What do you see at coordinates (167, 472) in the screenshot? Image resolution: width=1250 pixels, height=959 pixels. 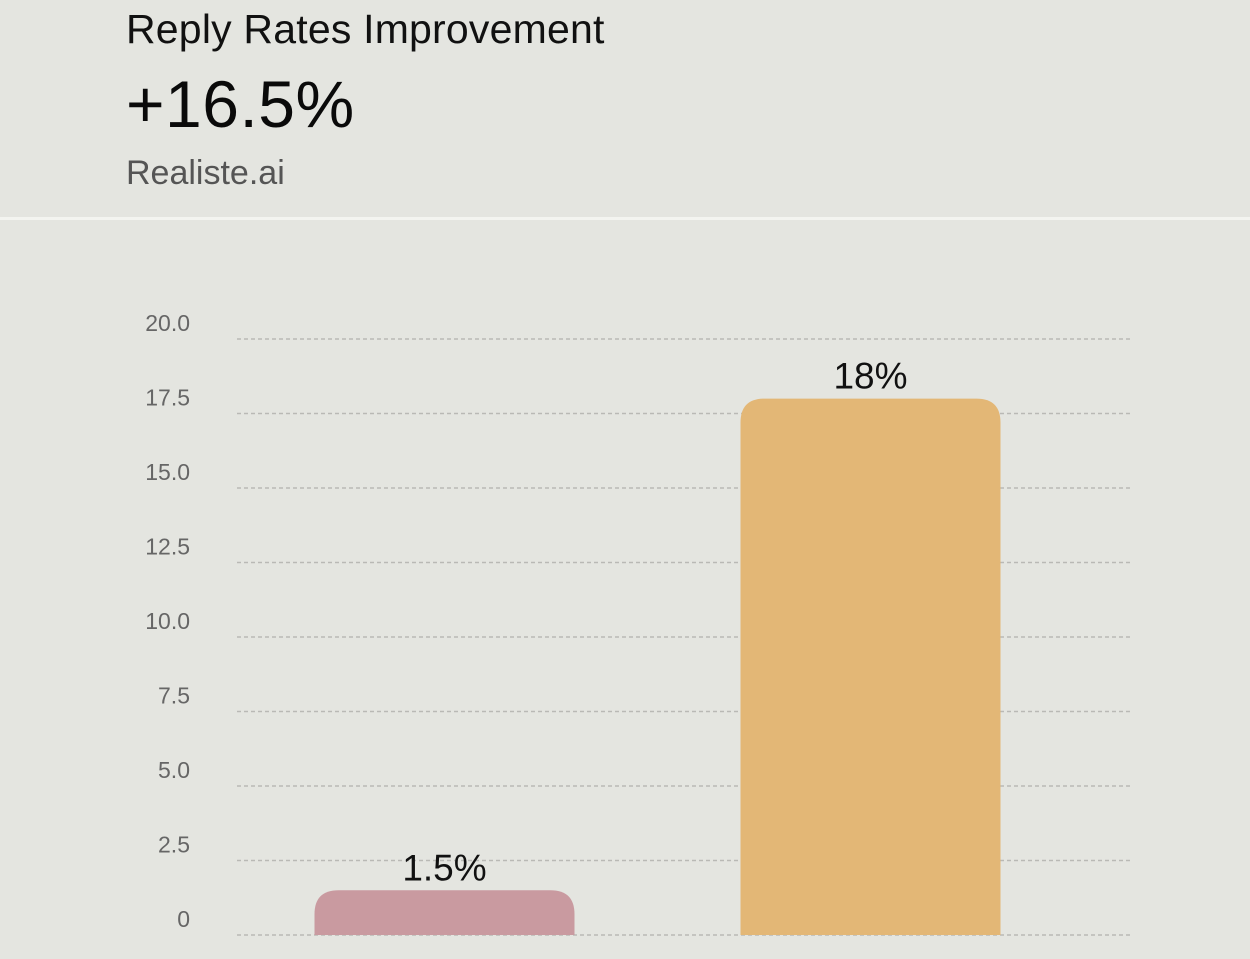 I see `y-tick-label: 15.0` at bounding box center [167, 472].